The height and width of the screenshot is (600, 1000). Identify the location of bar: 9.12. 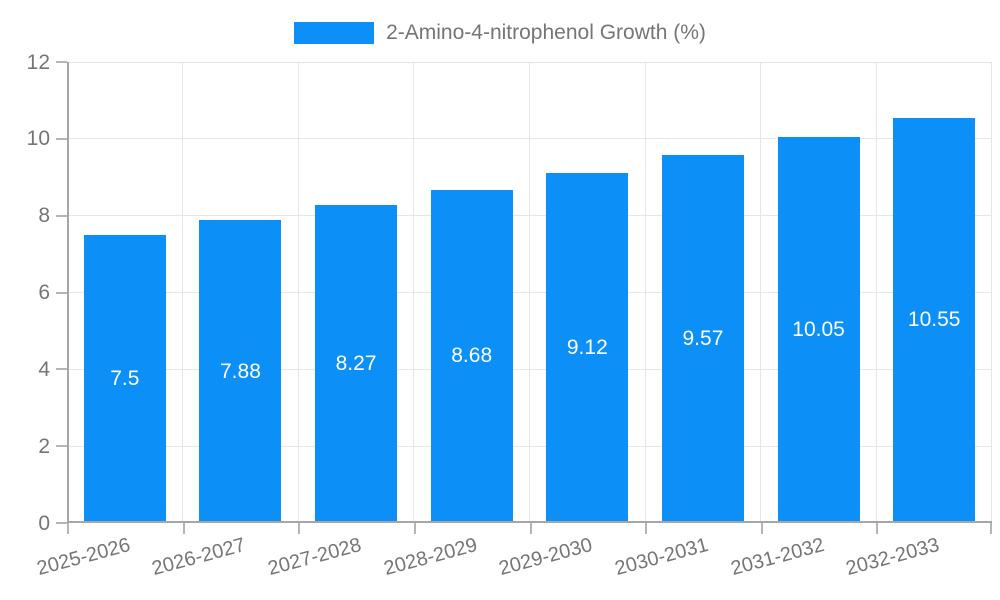
(587, 347).